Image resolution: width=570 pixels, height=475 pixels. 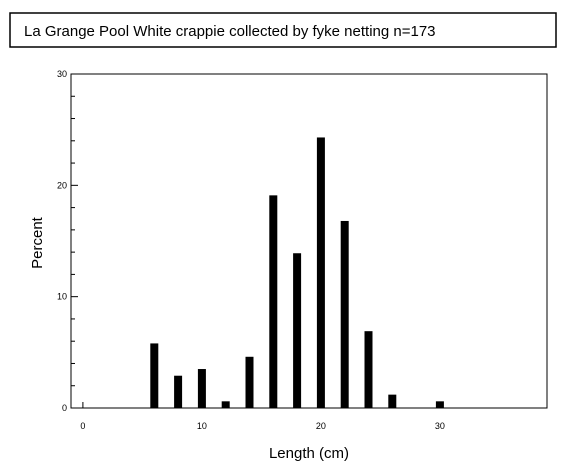 What do you see at coordinates (64, 408) in the screenshot?
I see `y-tick-label: 0` at bounding box center [64, 408].